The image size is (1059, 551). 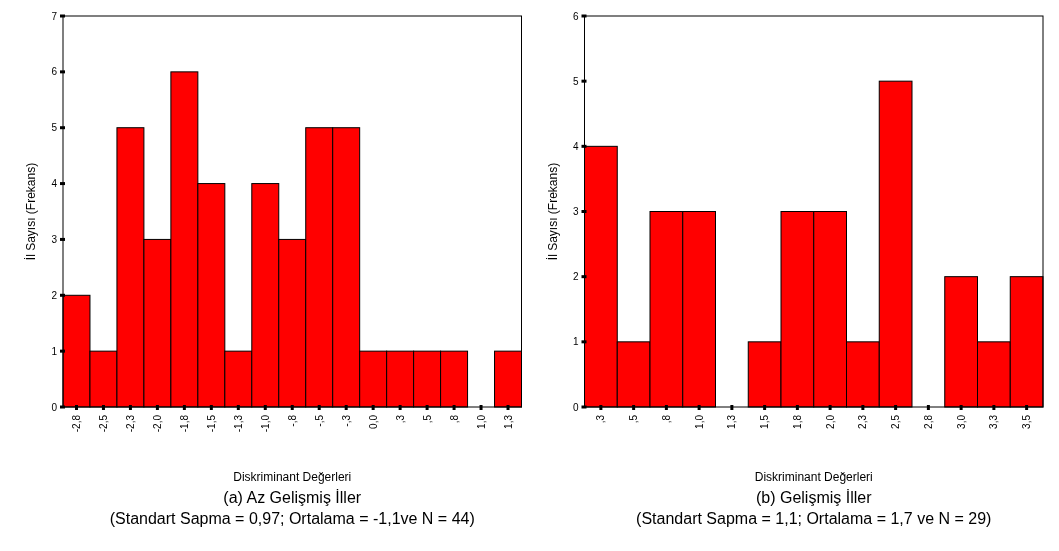 What do you see at coordinates (184, 423) in the screenshot?
I see `x-tick-label: -1,8` at bounding box center [184, 423].